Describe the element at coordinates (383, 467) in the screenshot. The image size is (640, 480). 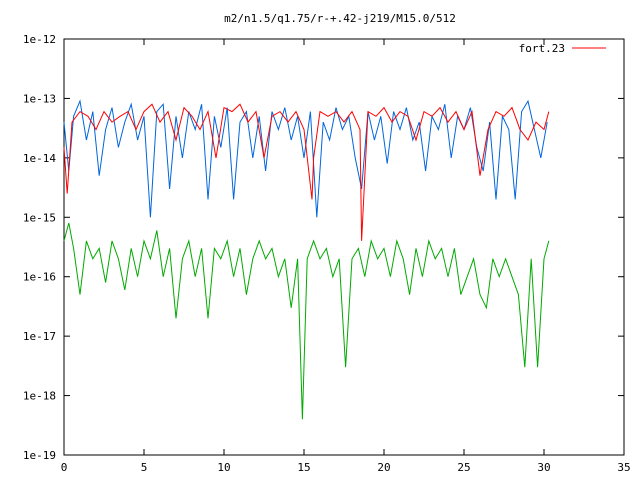
I see `x-tick-label: 20` at that location.